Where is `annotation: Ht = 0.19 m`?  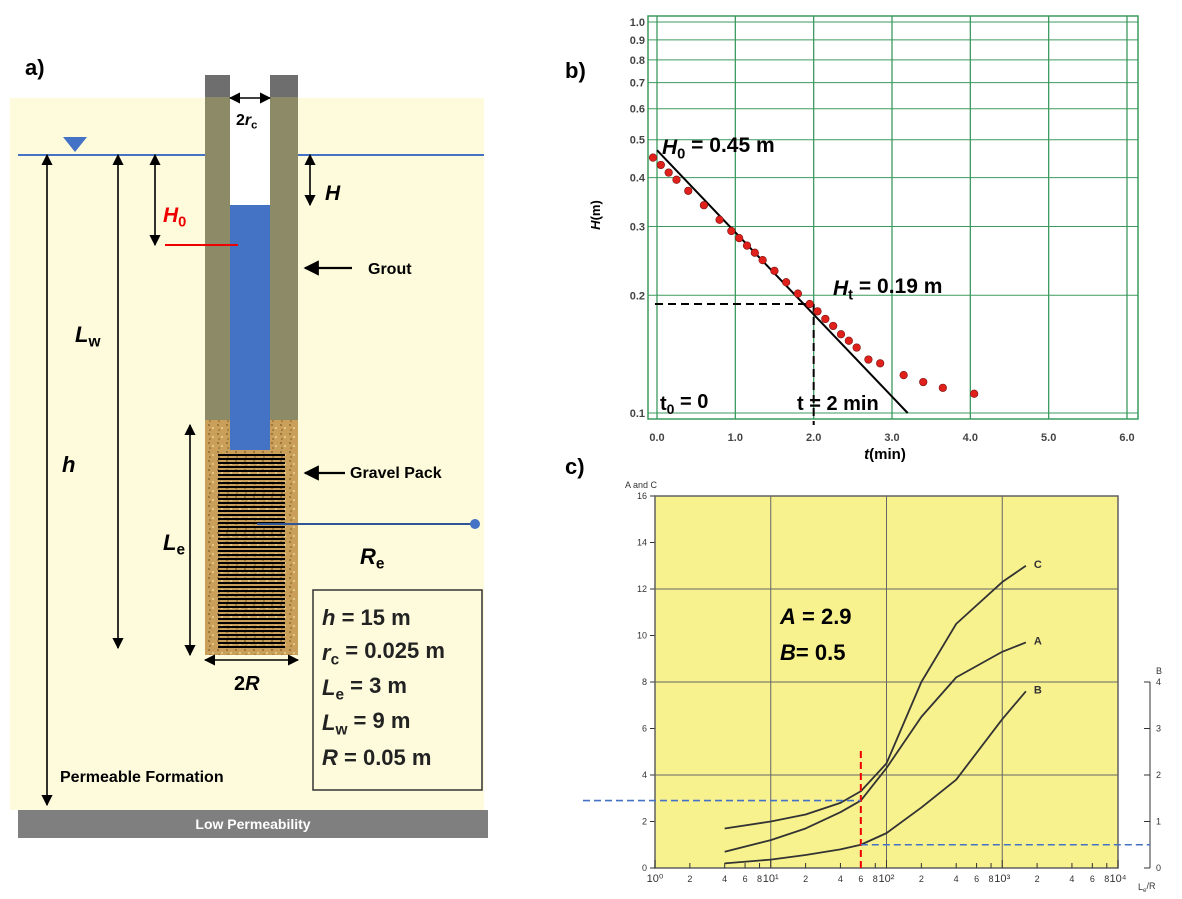 annotation: Ht = 0.19 m is located at coordinates (887, 289).